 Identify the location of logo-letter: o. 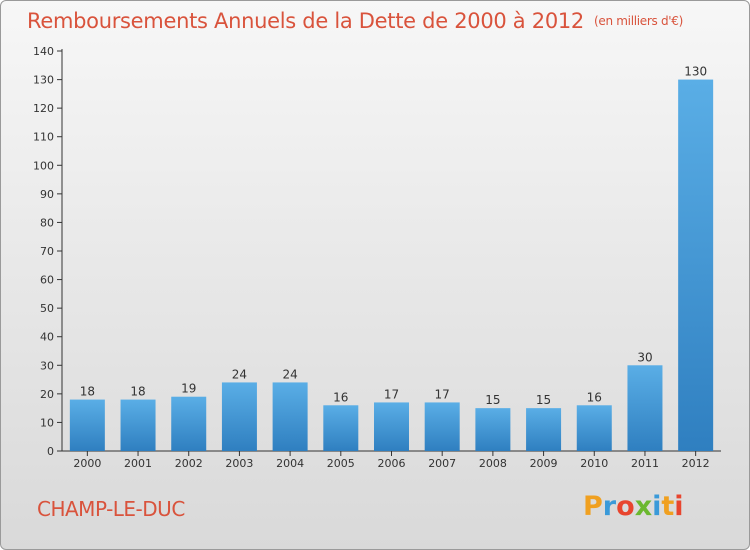
(625, 506).